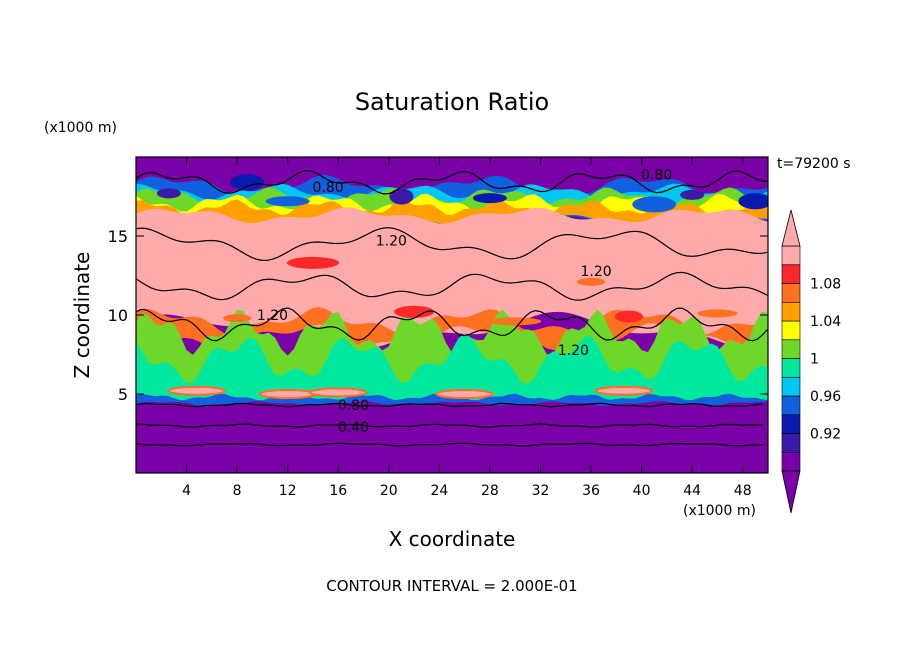 The image size is (904, 654). Describe the element at coordinates (80, 128) in the screenshot. I see `y-axis-unit: (x1000 m)` at that location.